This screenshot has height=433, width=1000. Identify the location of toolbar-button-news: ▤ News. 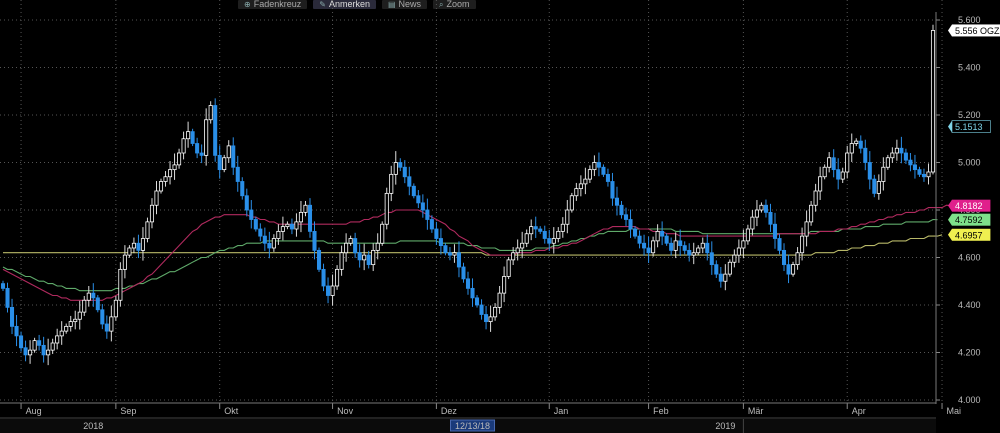
(404, 4).